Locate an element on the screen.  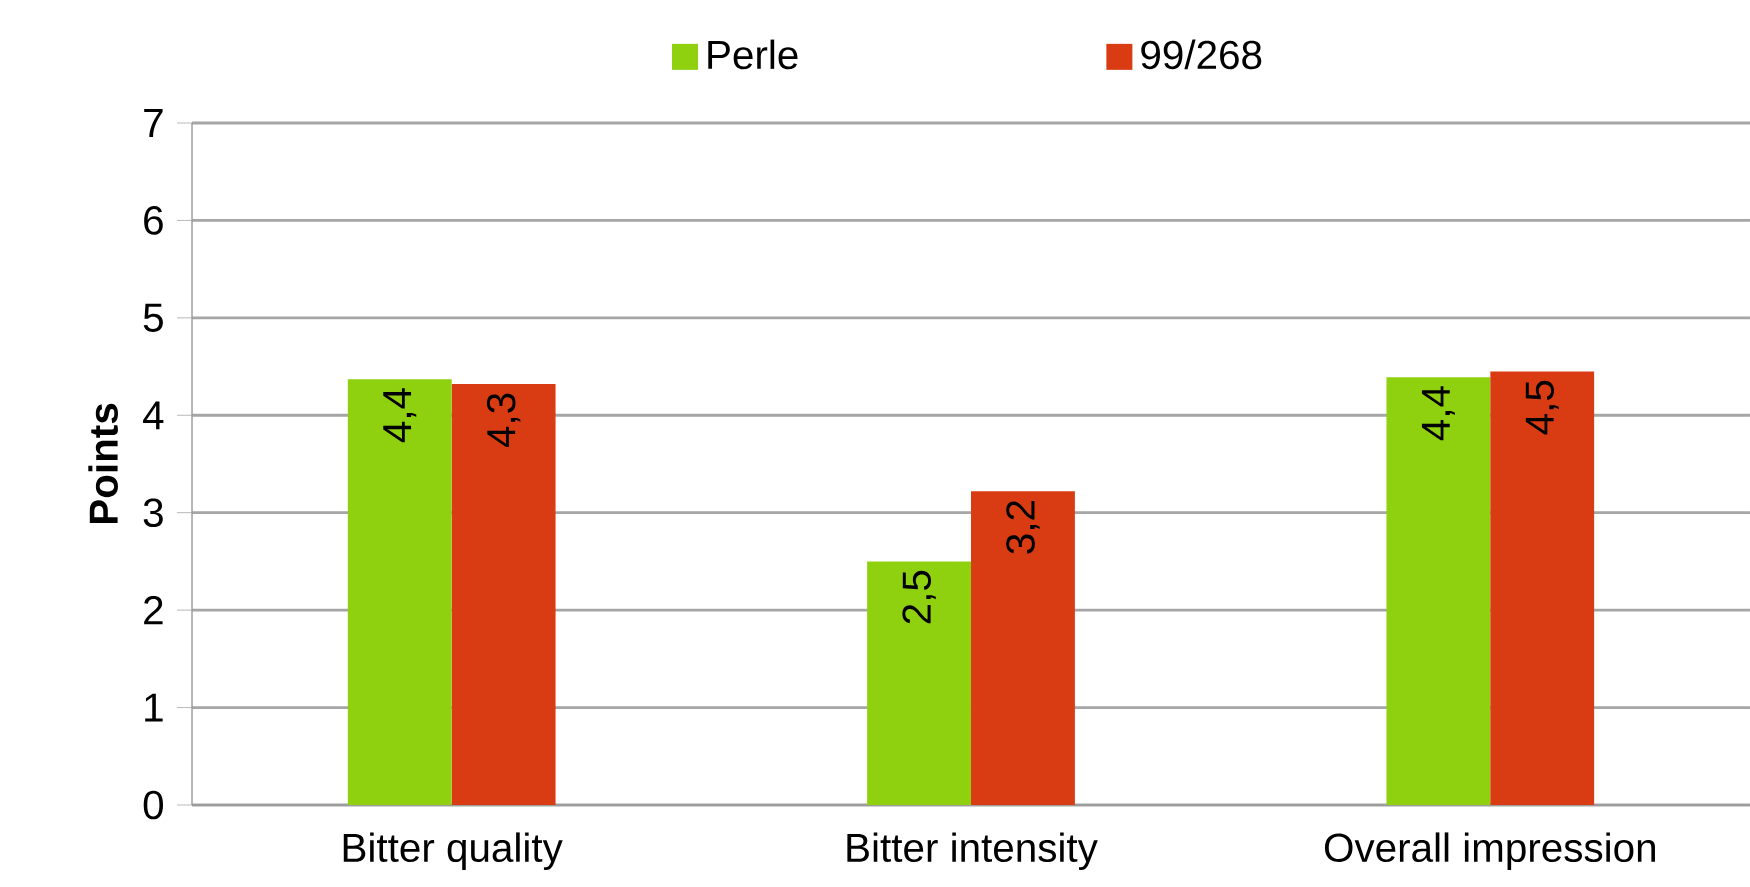
legend-label: 99/268 is located at coordinates (1201, 54).